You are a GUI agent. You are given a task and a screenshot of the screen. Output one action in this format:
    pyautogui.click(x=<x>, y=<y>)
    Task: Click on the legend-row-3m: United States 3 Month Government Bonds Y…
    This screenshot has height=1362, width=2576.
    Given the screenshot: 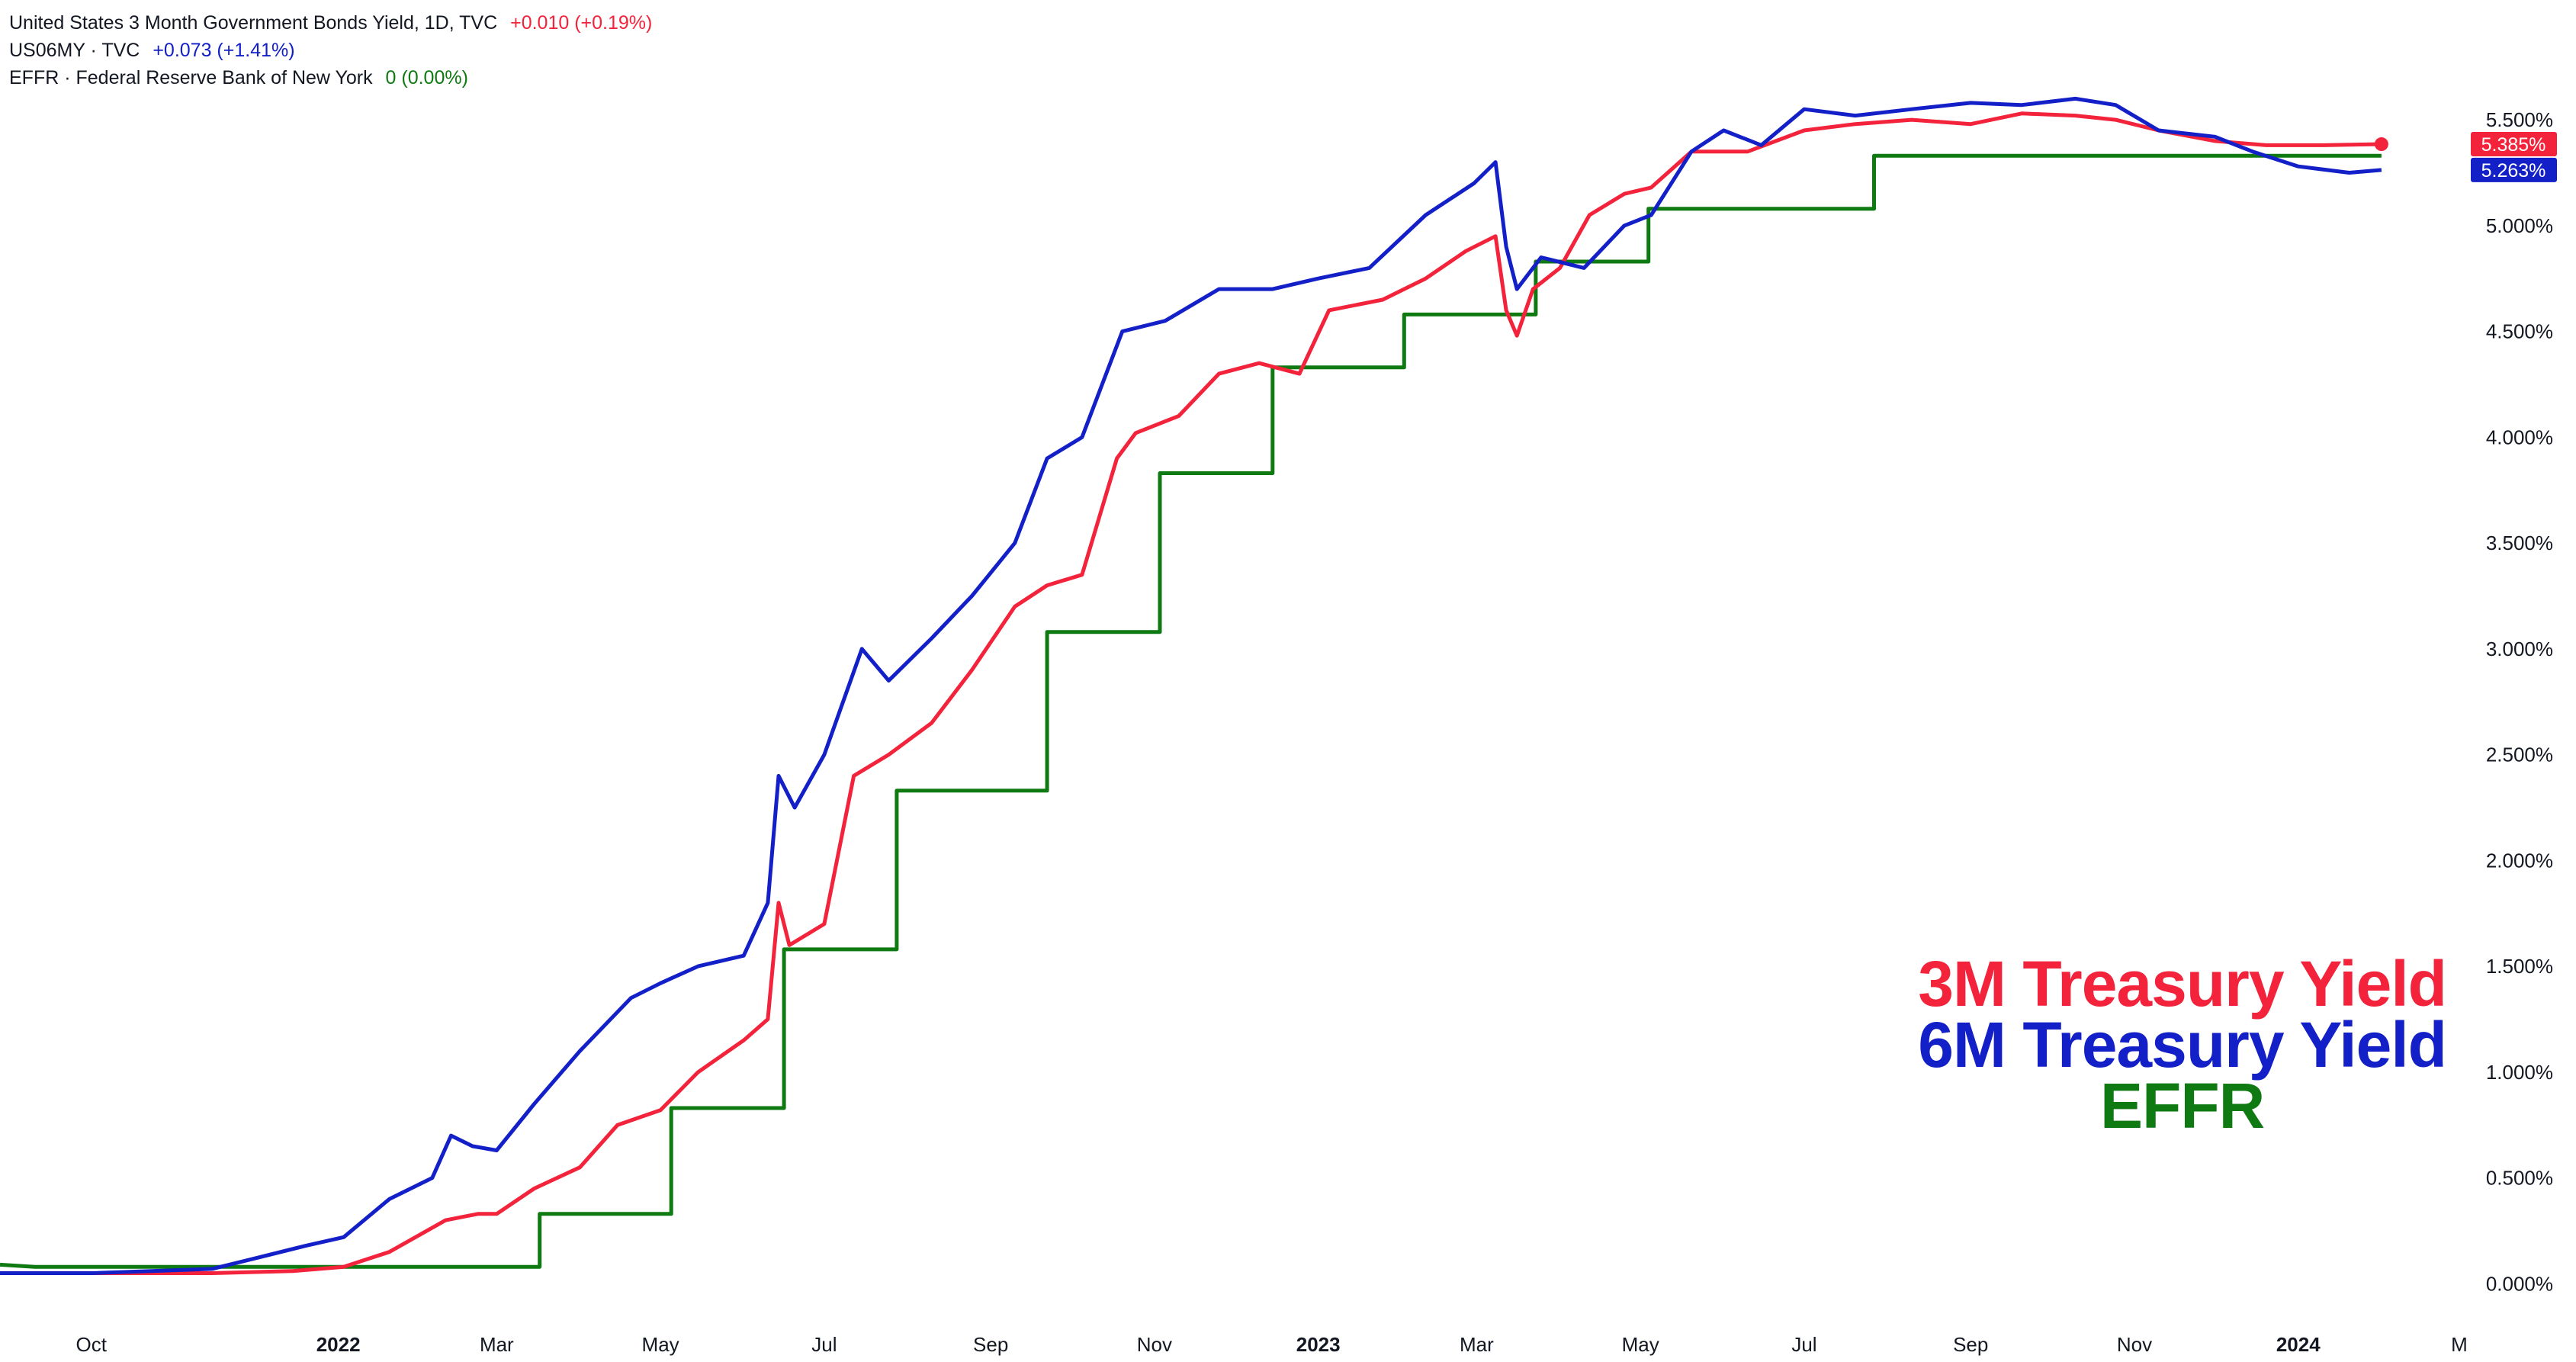 What is the action you would take?
    pyautogui.click(x=334, y=23)
    